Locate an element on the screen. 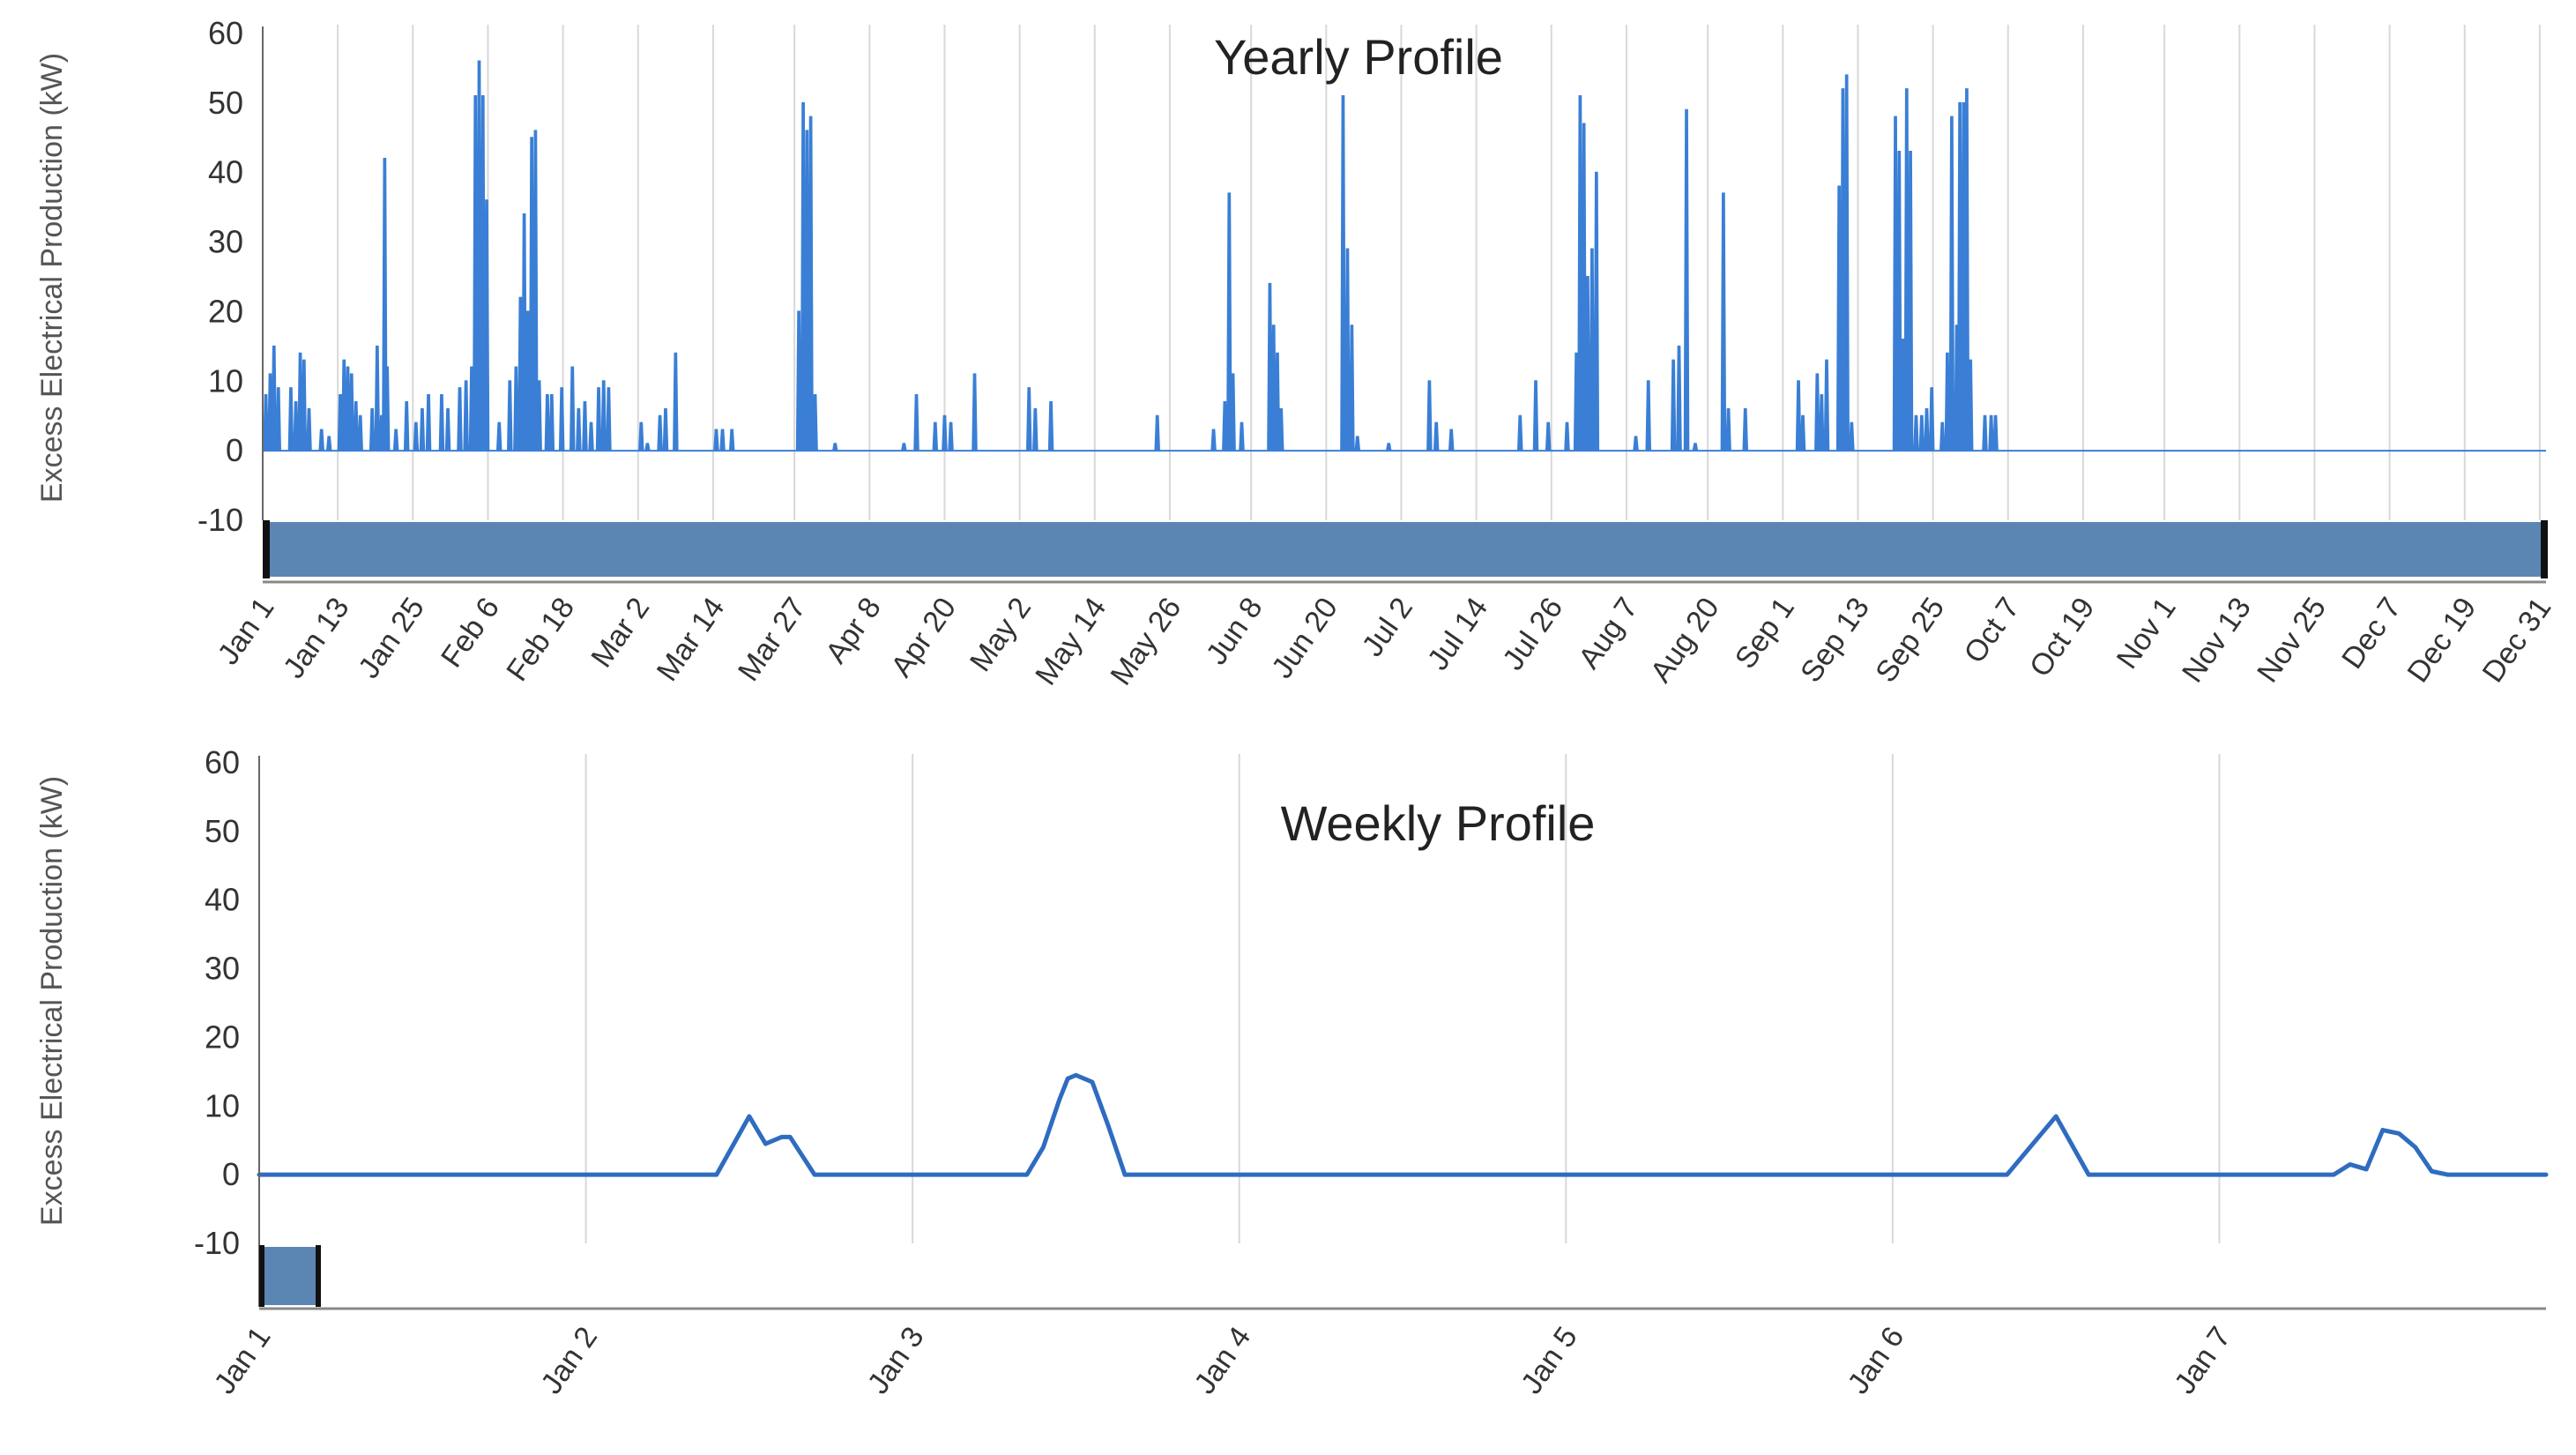 The height and width of the screenshot is (1455, 2576). yearly-x-tick-label: Apr 20 is located at coordinates (924, 637).